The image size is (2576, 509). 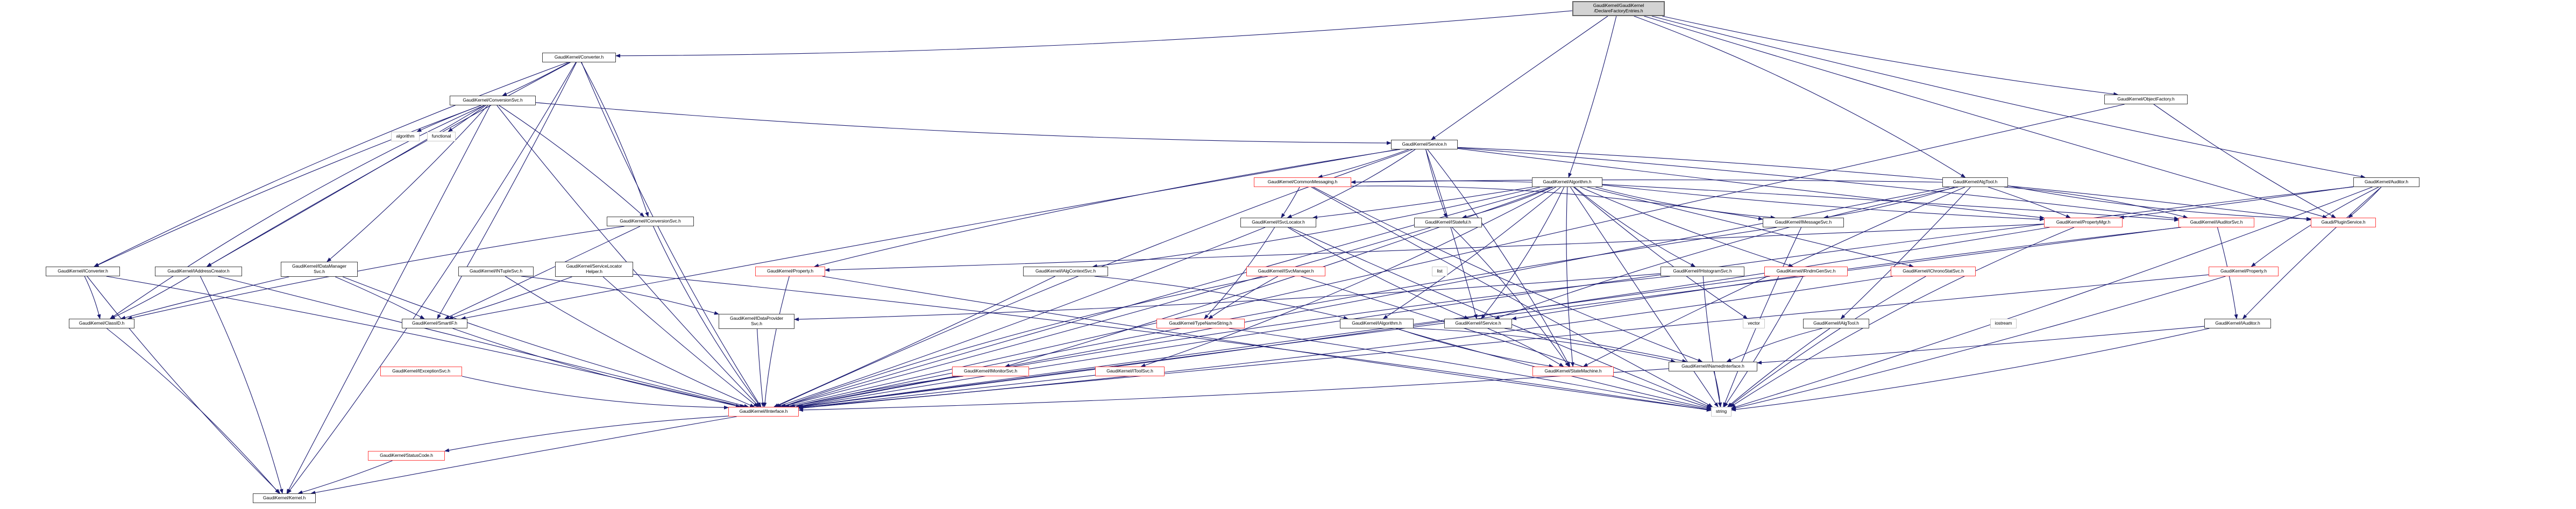 What do you see at coordinates (790, 271) in the screenshot?
I see `graph-node-property: GaudiKernel/Property.h` at bounding box center [790, 271].